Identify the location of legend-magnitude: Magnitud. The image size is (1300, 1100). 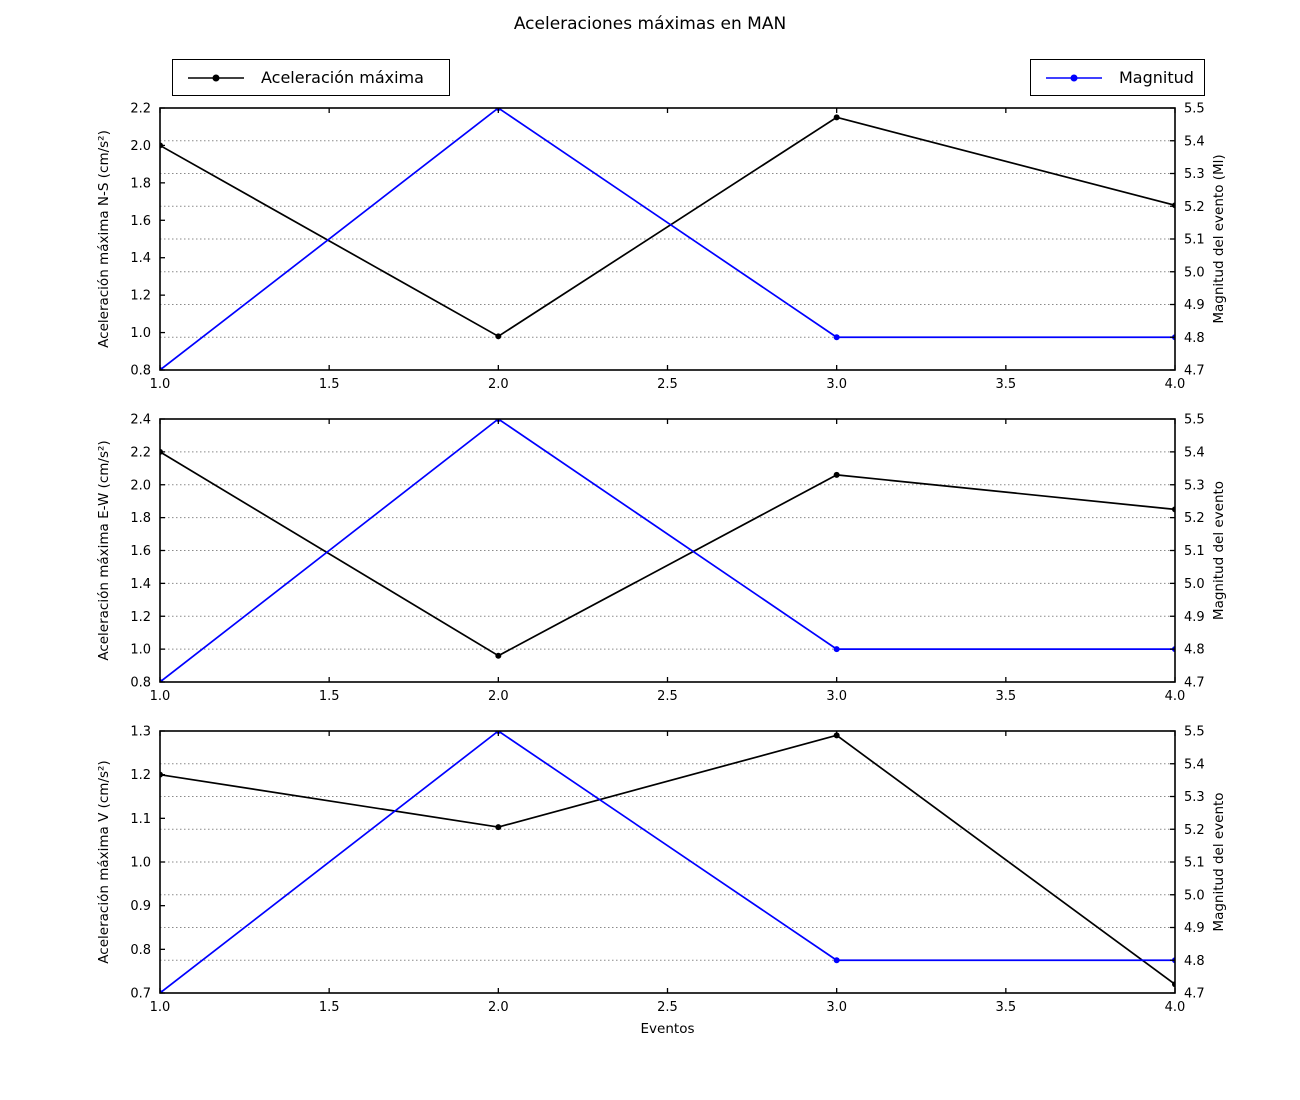
(1117, 77).